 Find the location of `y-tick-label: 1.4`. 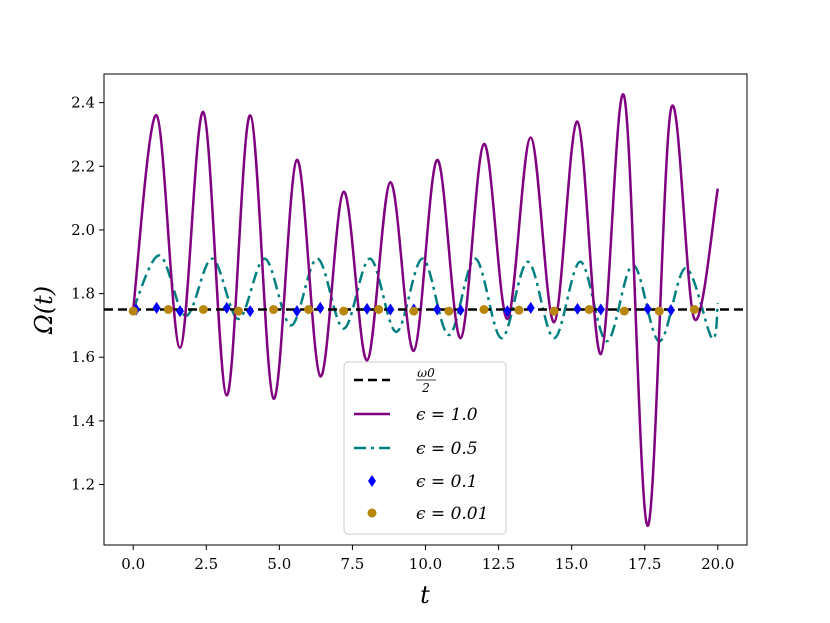

y-tick-label: 1.4 is located at coordinates (83, 421).